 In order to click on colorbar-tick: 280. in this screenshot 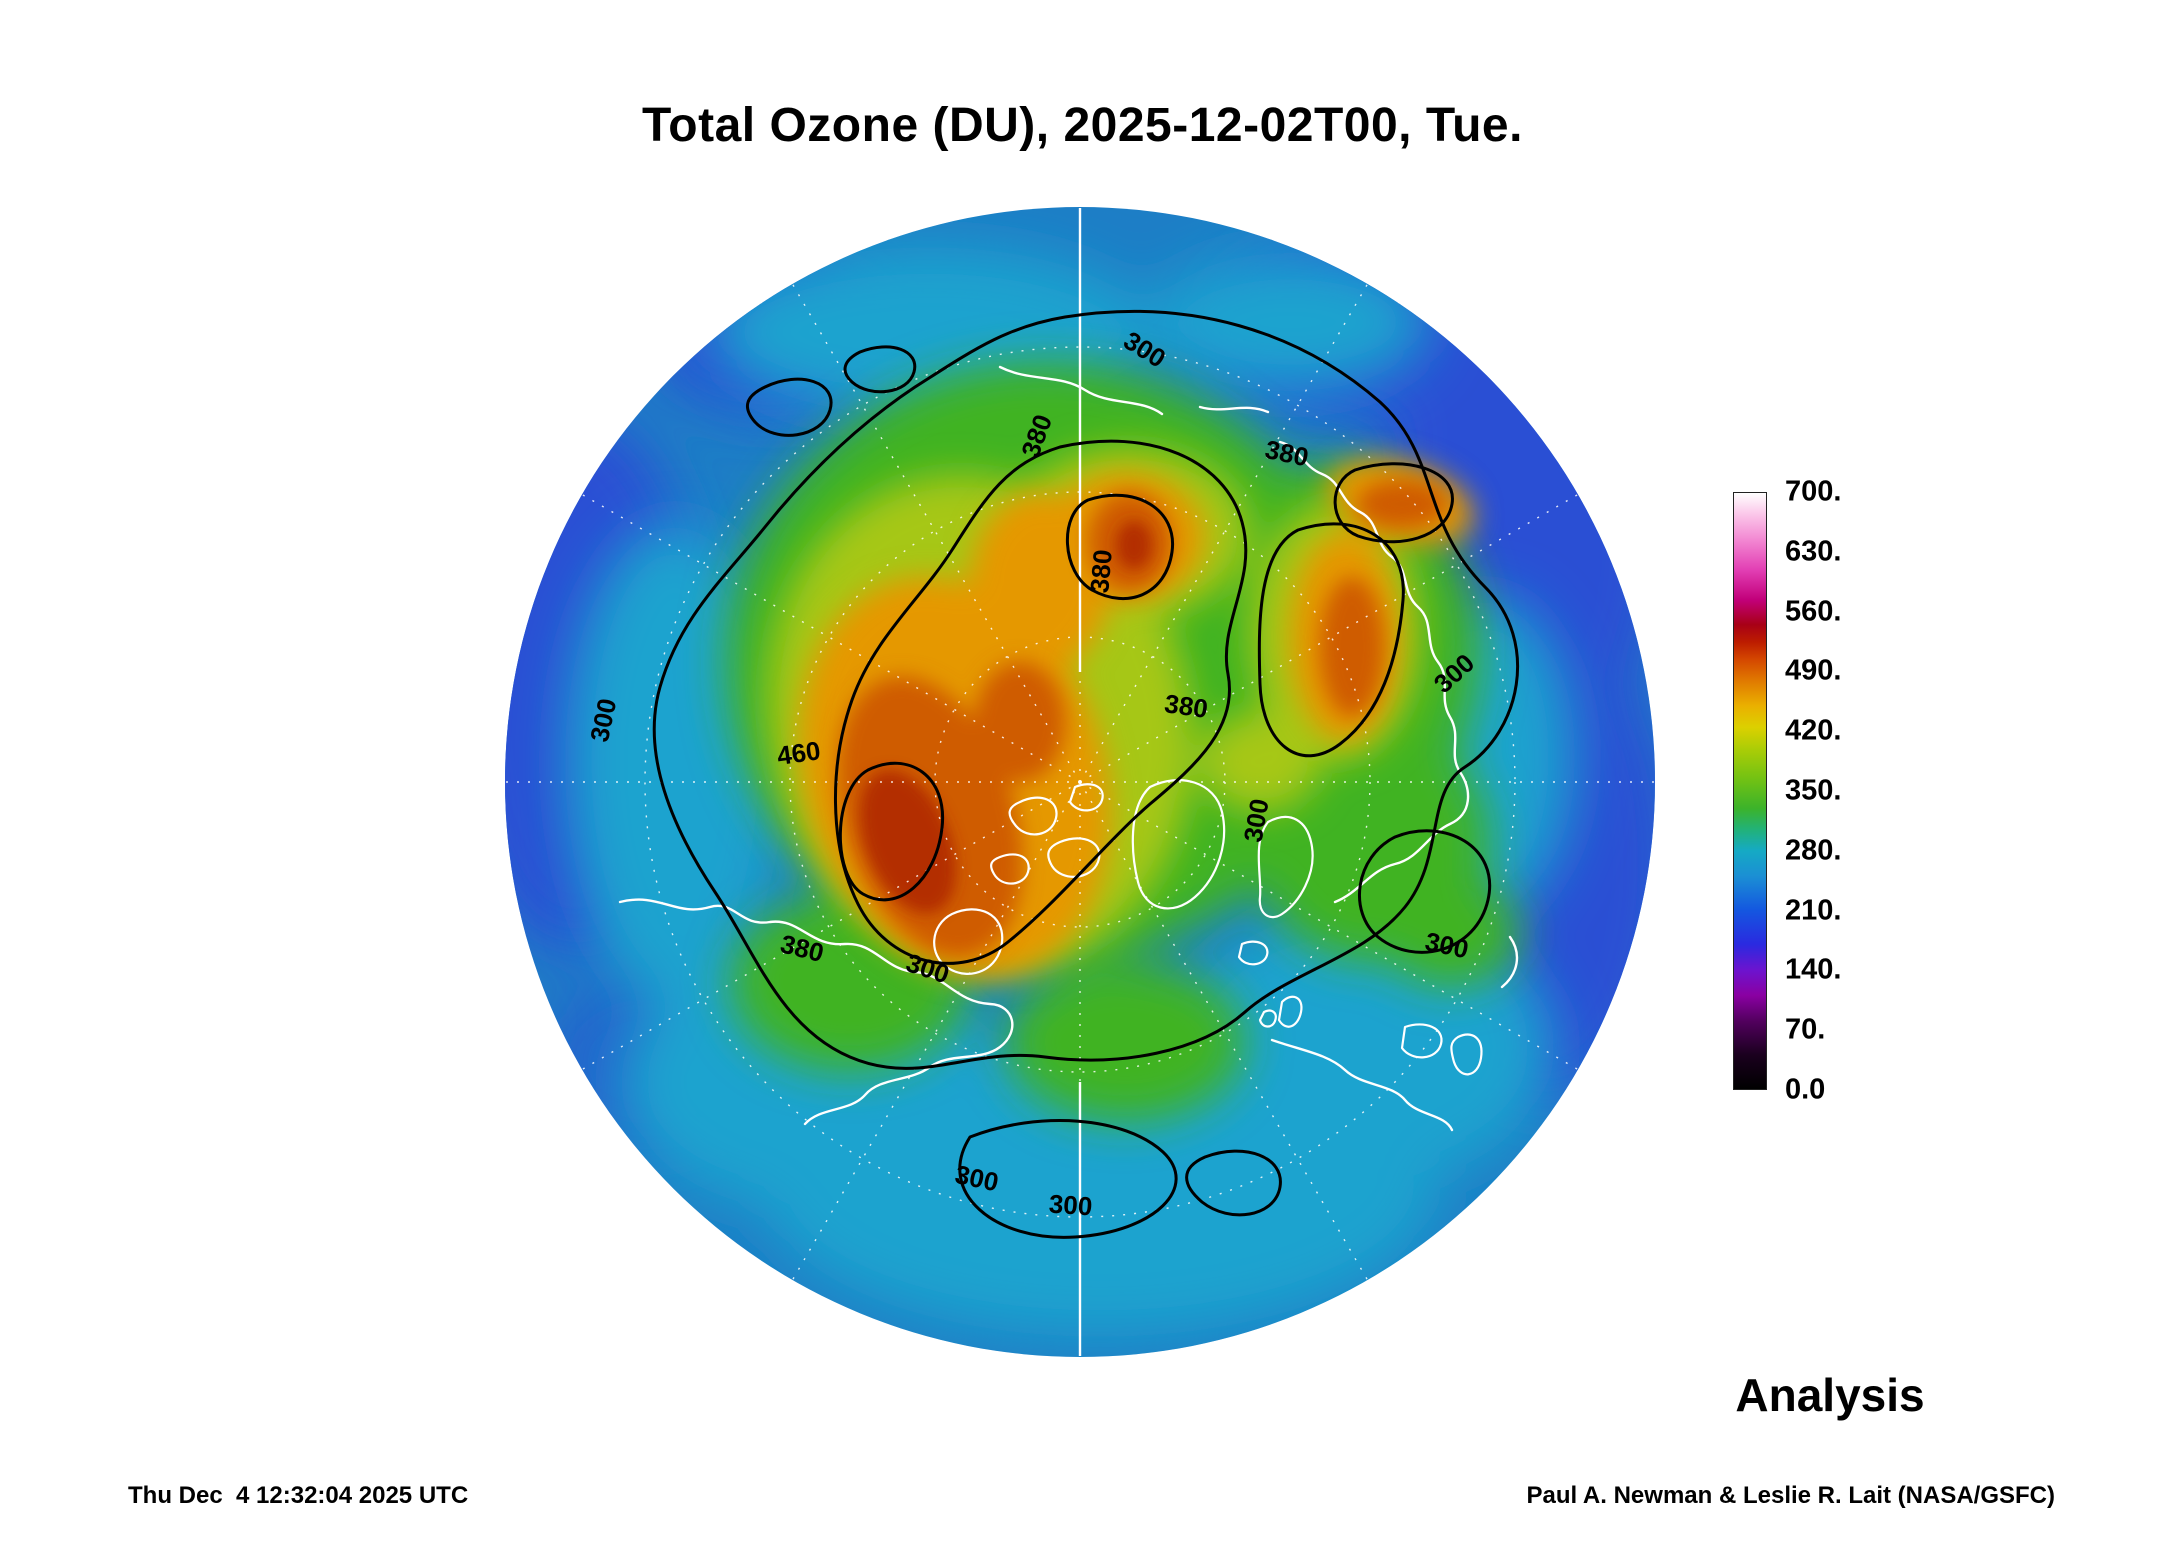, I will do `click(1813, 850)`.